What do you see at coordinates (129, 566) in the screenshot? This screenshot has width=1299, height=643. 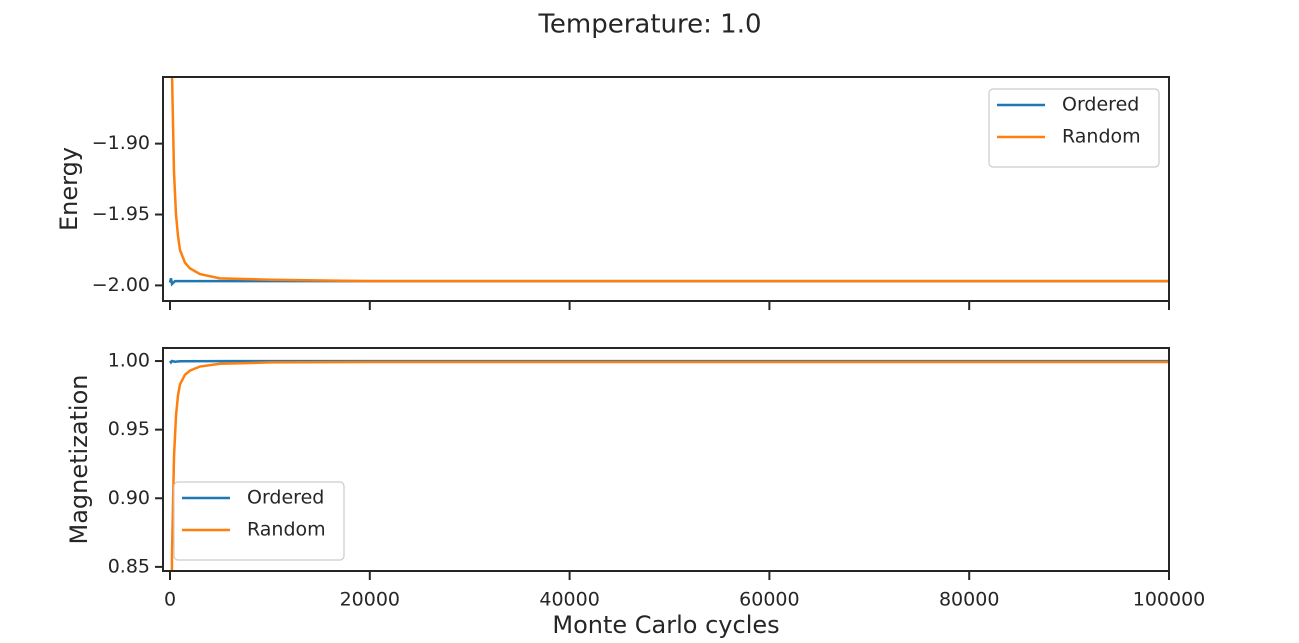 I see `y-tick-label: 0.85` at bounding box center [129, 566].